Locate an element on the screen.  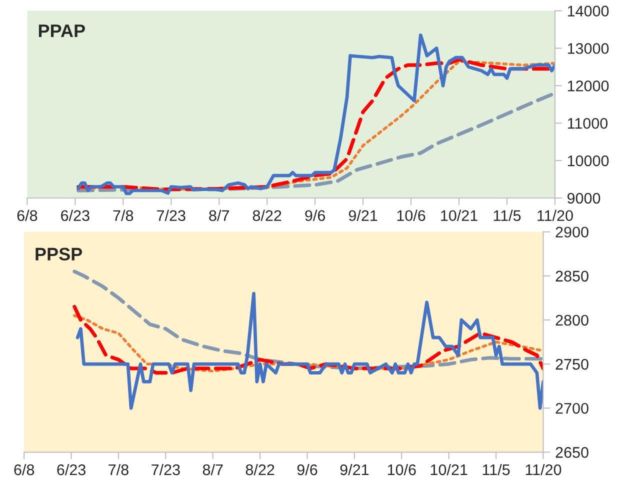
y-tick-label: 9000 is located at coordinates (583, 198).